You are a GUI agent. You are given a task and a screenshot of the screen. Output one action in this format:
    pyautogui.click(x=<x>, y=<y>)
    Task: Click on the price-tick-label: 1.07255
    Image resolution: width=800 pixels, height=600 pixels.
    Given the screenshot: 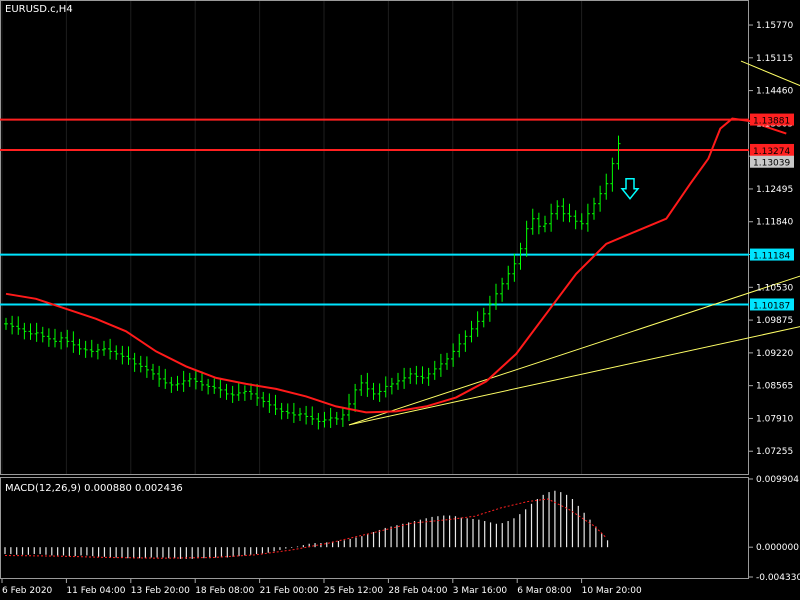 What is the action you would take?
    pyautogui.click(x=774, y=452)
    